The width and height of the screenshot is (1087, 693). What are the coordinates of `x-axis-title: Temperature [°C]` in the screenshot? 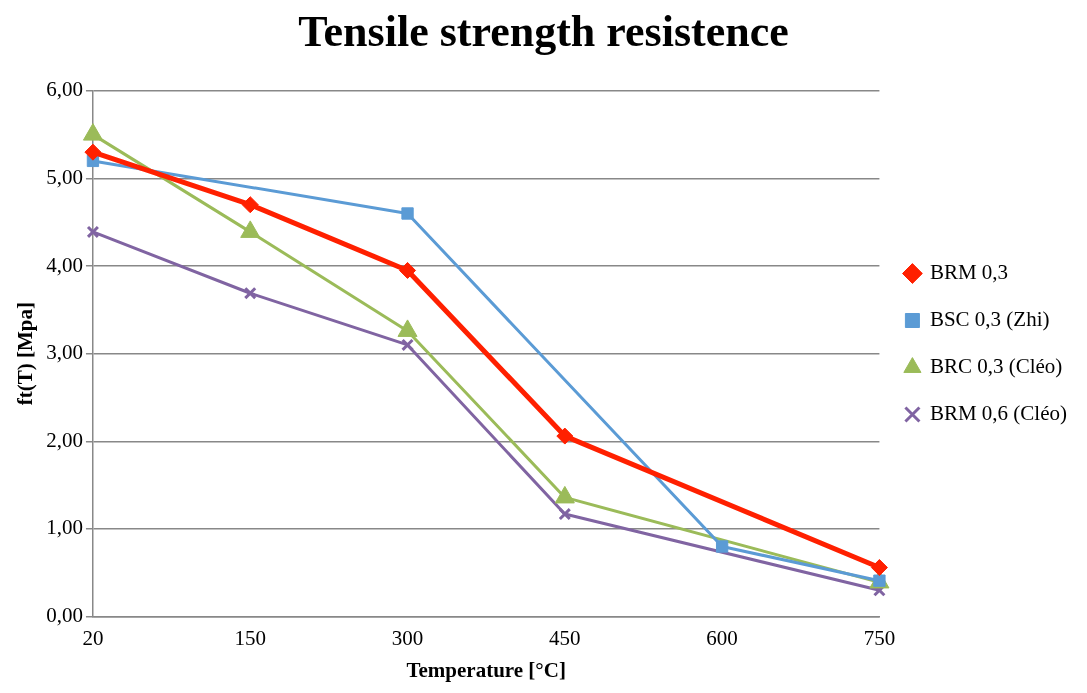 It's located at (486, 669).